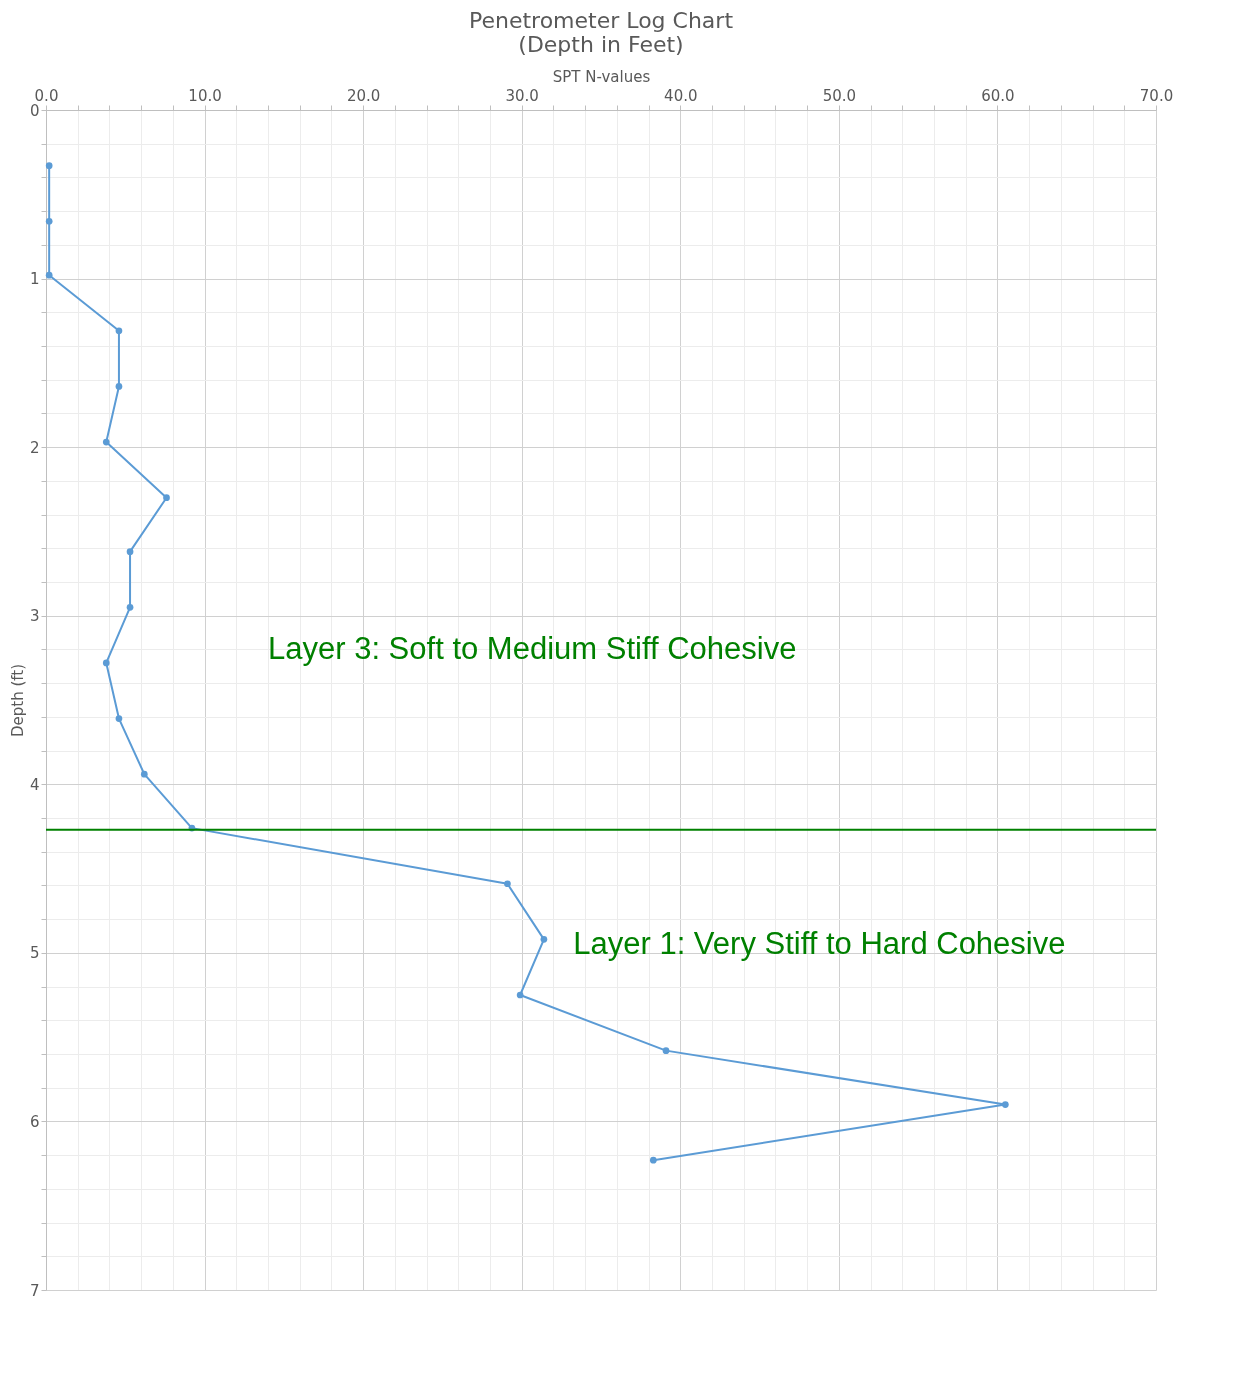  Describe the element at coordinates (34, 1290) in the screenshot. I see `y-tick-label: 7` at that location.